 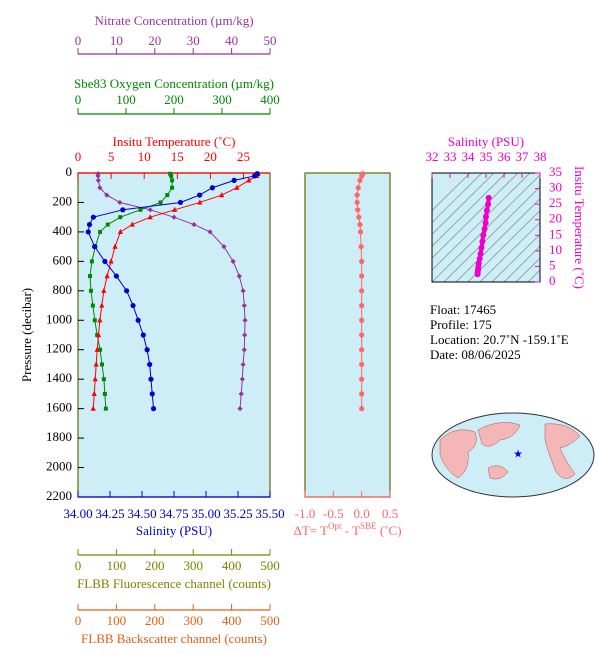 What do you see at coordinates (59, 436) in the screenshot?
I see `y-tick-label: 1800` at bounding box center [59, 436].